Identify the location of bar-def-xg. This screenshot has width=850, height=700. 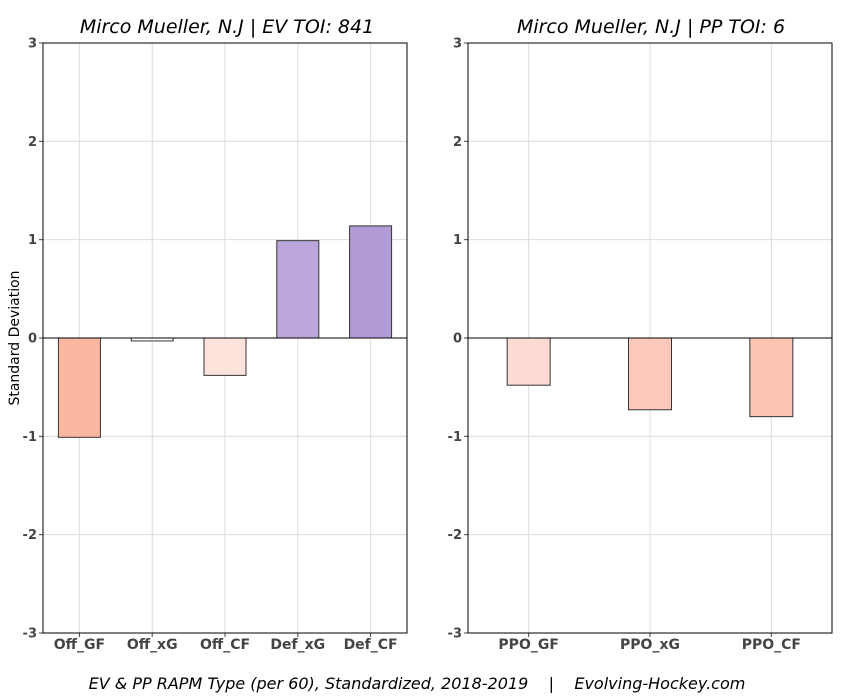
(298, 289).